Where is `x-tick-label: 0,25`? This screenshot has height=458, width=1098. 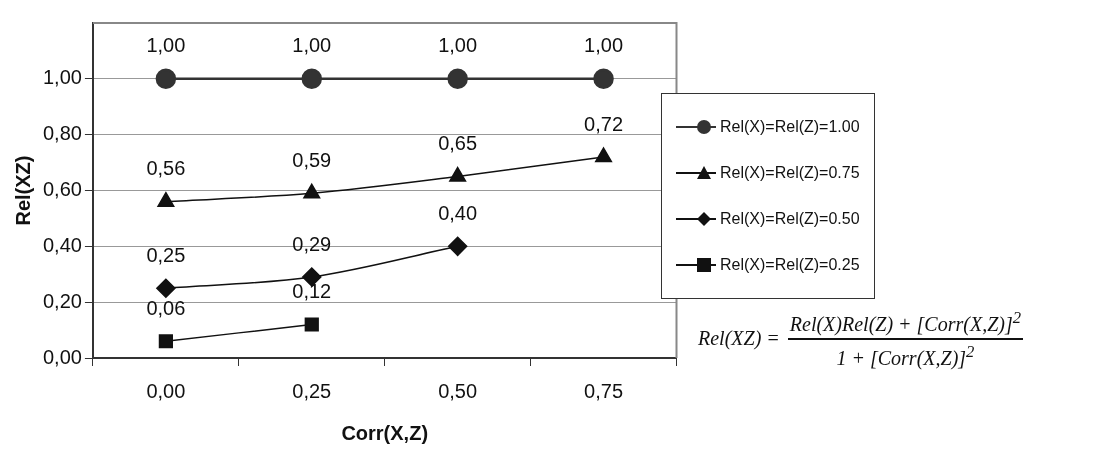
x-tick-label: 0,25 is located at coordinates (312, 390).